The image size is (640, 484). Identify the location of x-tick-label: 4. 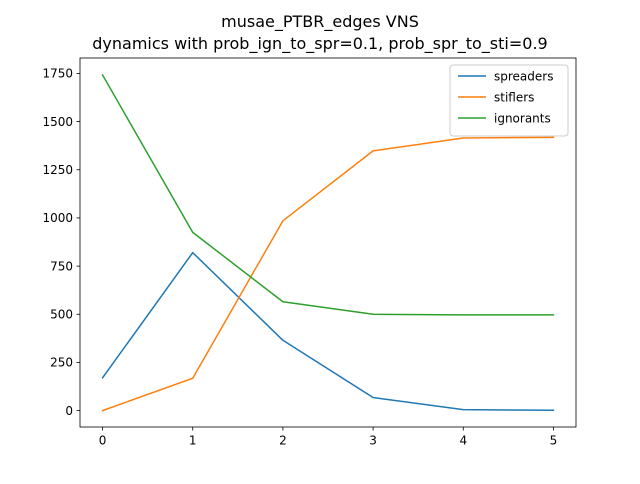
(463, 441).